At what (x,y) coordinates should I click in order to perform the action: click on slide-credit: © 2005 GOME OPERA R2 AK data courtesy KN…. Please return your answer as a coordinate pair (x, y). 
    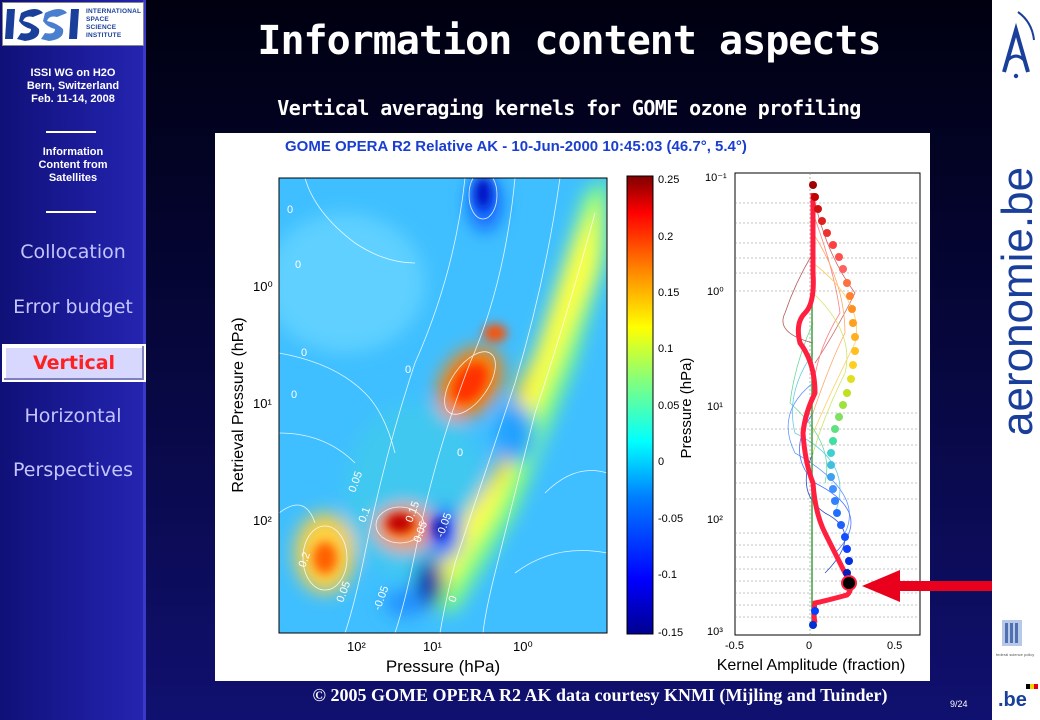
    Looking at the image, I should click on (600, 695).